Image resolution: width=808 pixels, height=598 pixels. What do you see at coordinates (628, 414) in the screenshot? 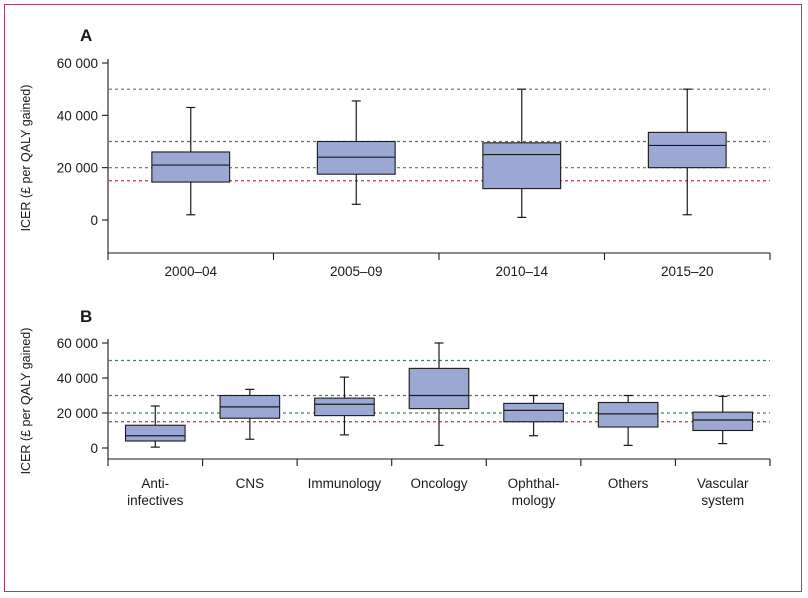
I see `panel-b-box-5-iqr` at bounding box center [628, 414].